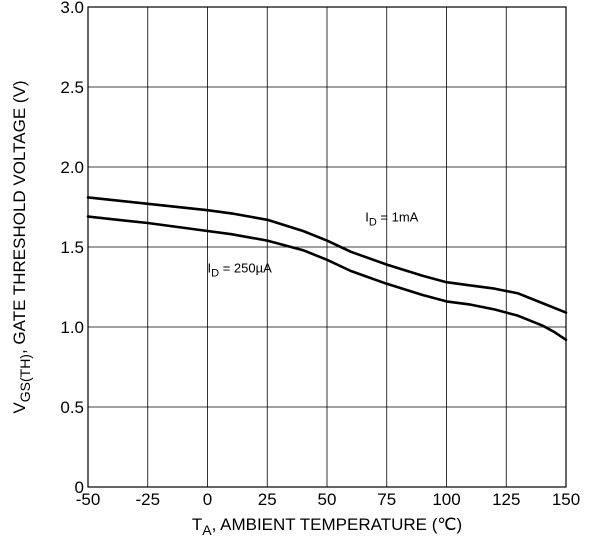 The image size is (597, 540). I want to click on y-label-main: V, so click(19, 408).